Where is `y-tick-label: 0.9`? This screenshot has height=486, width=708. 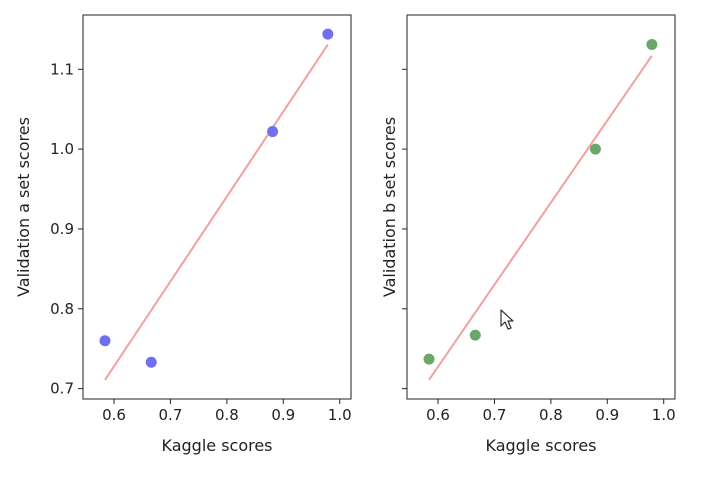
y-tick-label: 0.9 is located at coordinates (62, 229).